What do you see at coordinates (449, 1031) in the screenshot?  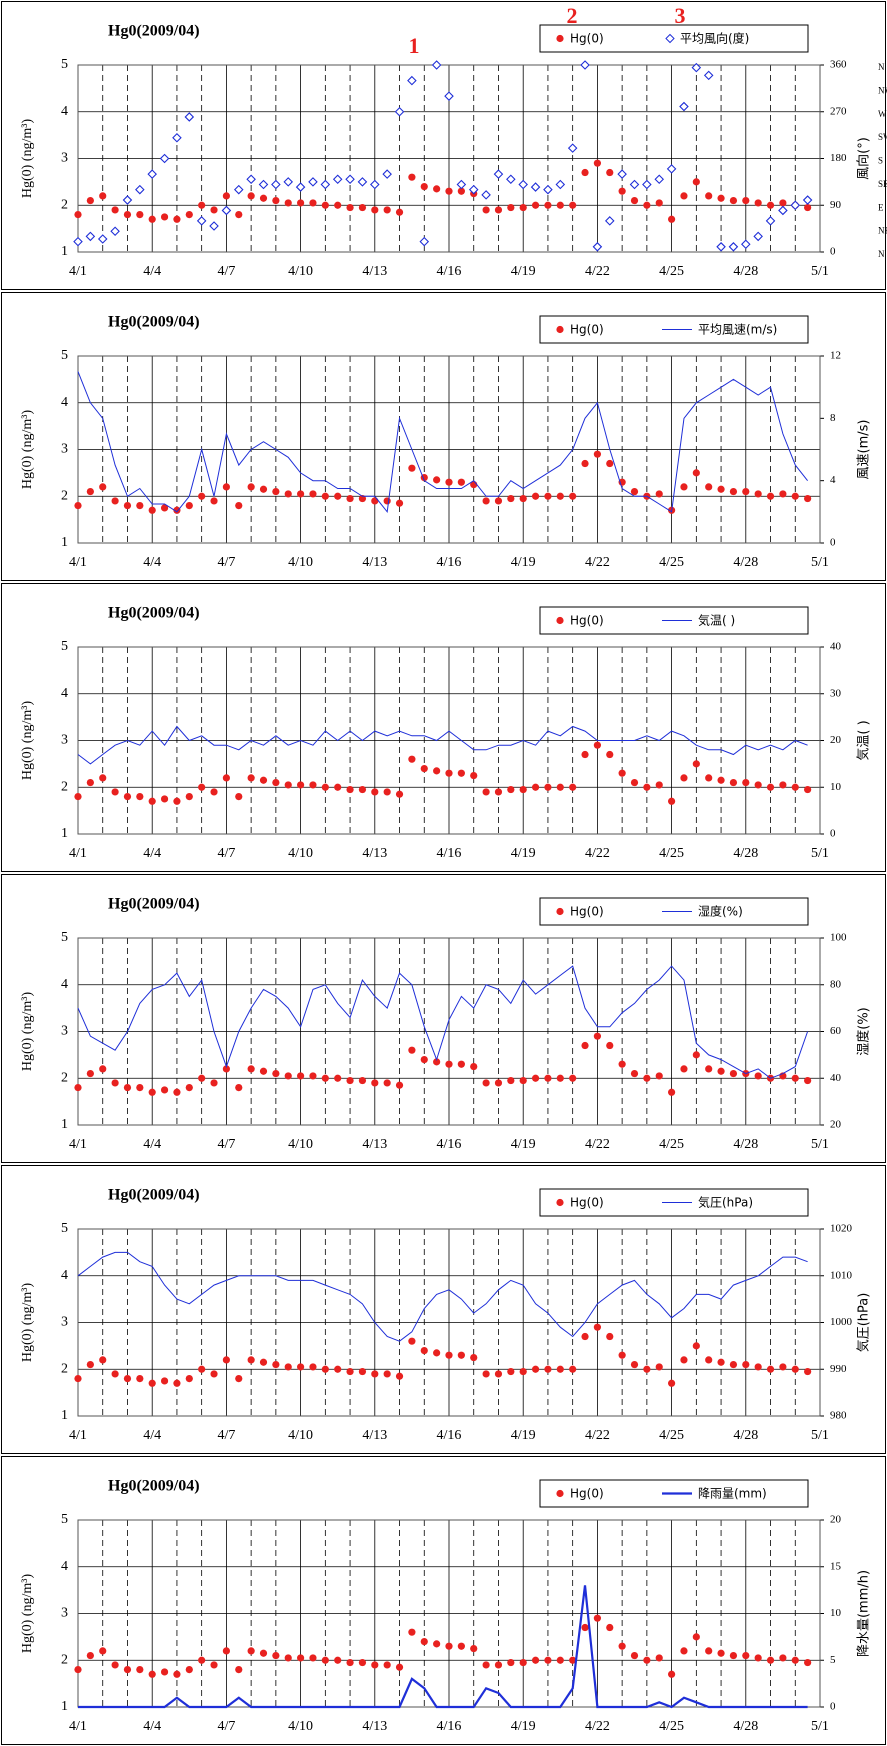 I see `plot-frame` at bounding box center [449, 1031].